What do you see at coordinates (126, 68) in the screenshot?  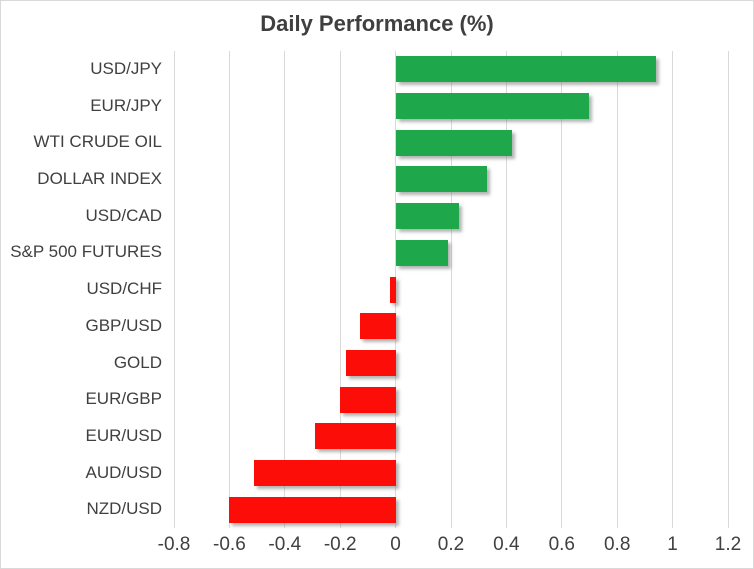 I see `category-label: USD/JPY` at bounding box center [126, 68].